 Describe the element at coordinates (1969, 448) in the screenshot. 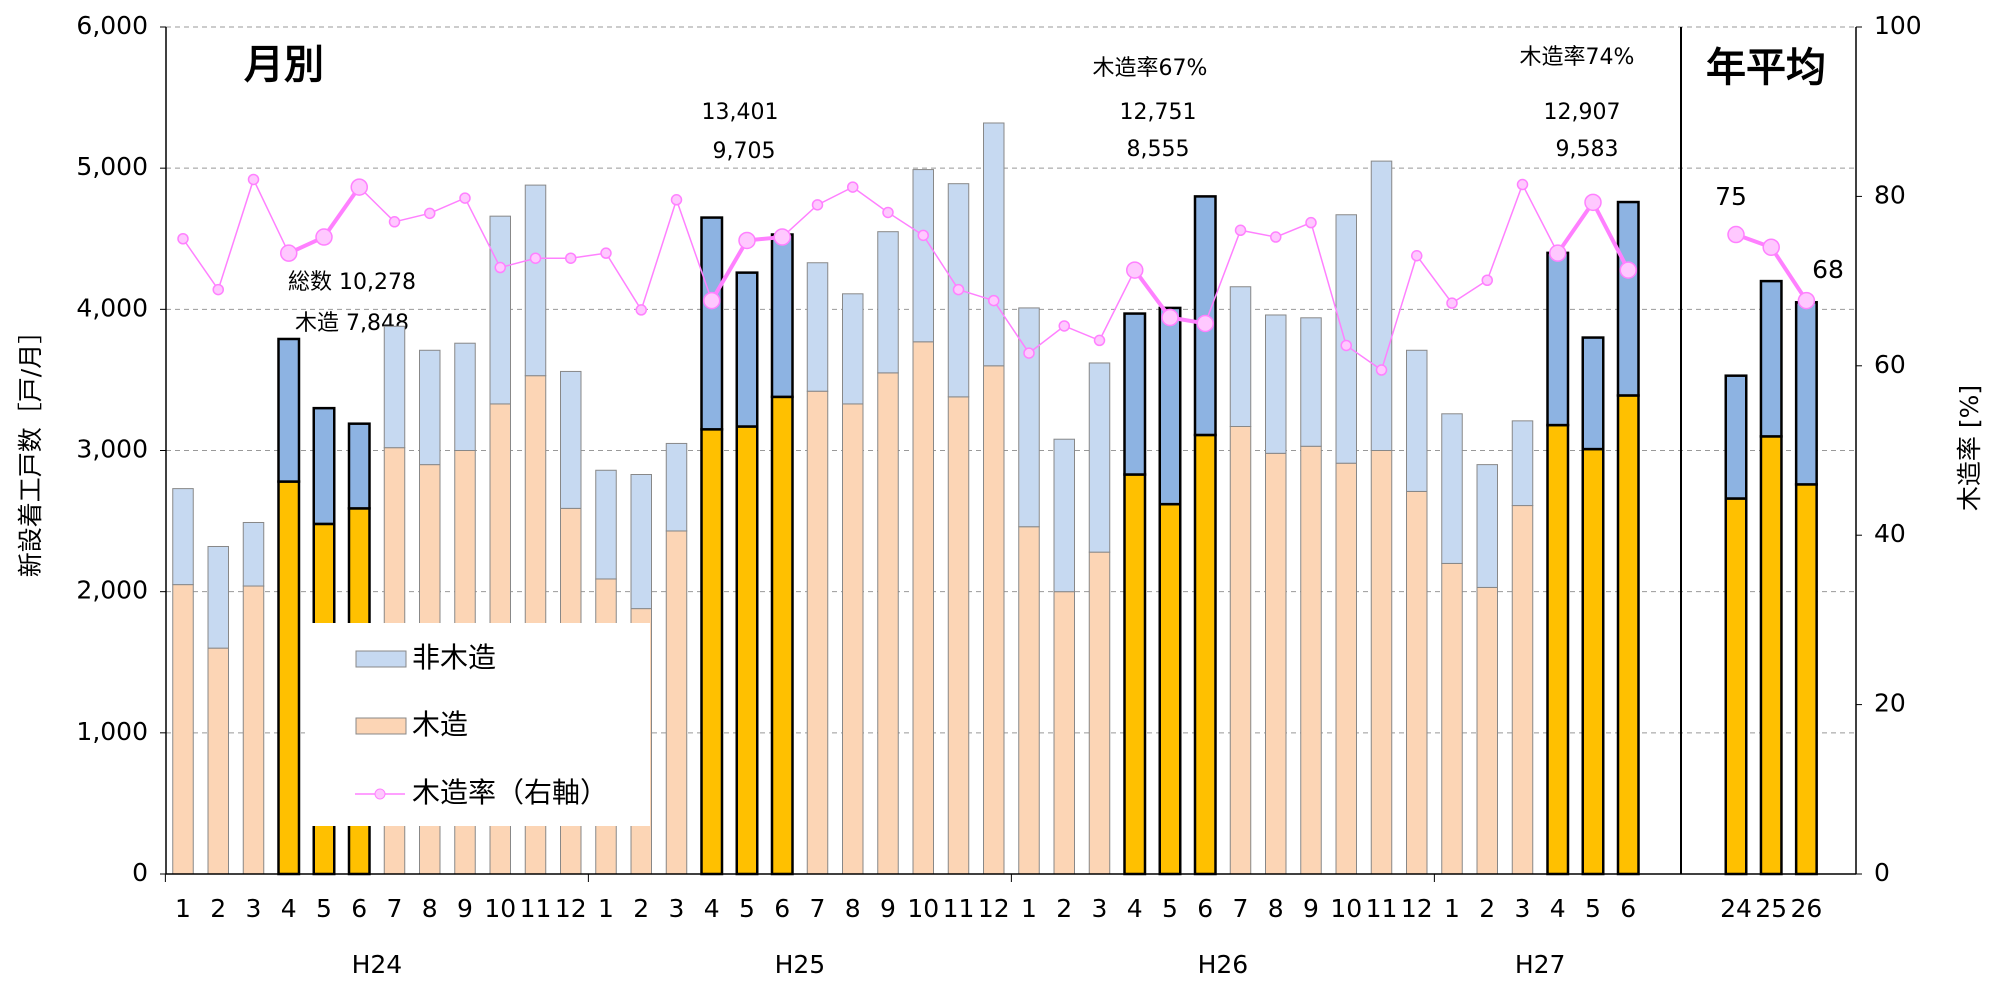

I see `y2-axis-label: 木造率 [%]` at that location.